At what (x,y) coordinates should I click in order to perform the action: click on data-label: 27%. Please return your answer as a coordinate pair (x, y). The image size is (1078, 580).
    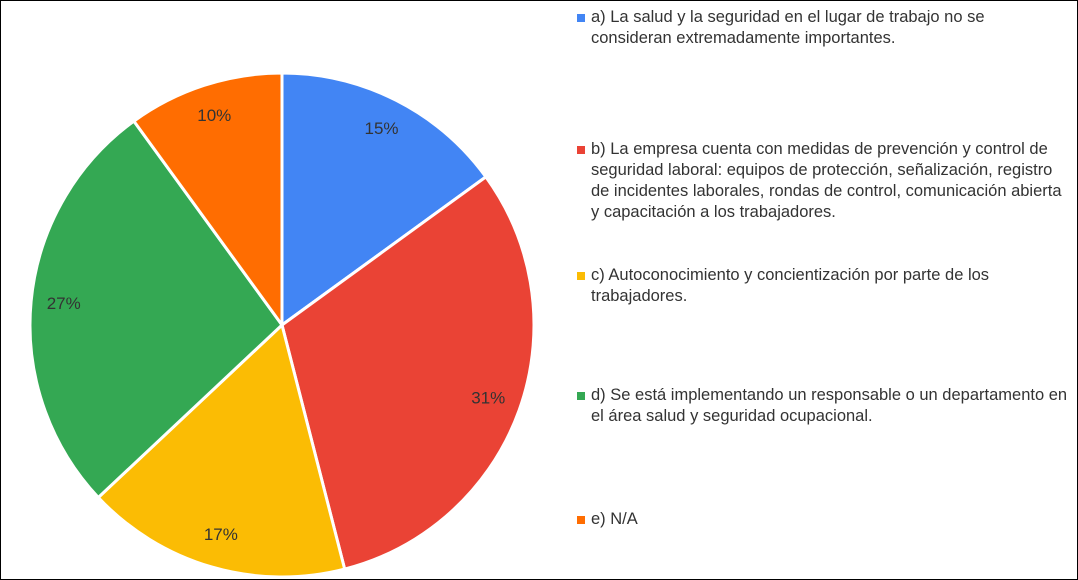
    Looking at the image, I should click on (64, 303).